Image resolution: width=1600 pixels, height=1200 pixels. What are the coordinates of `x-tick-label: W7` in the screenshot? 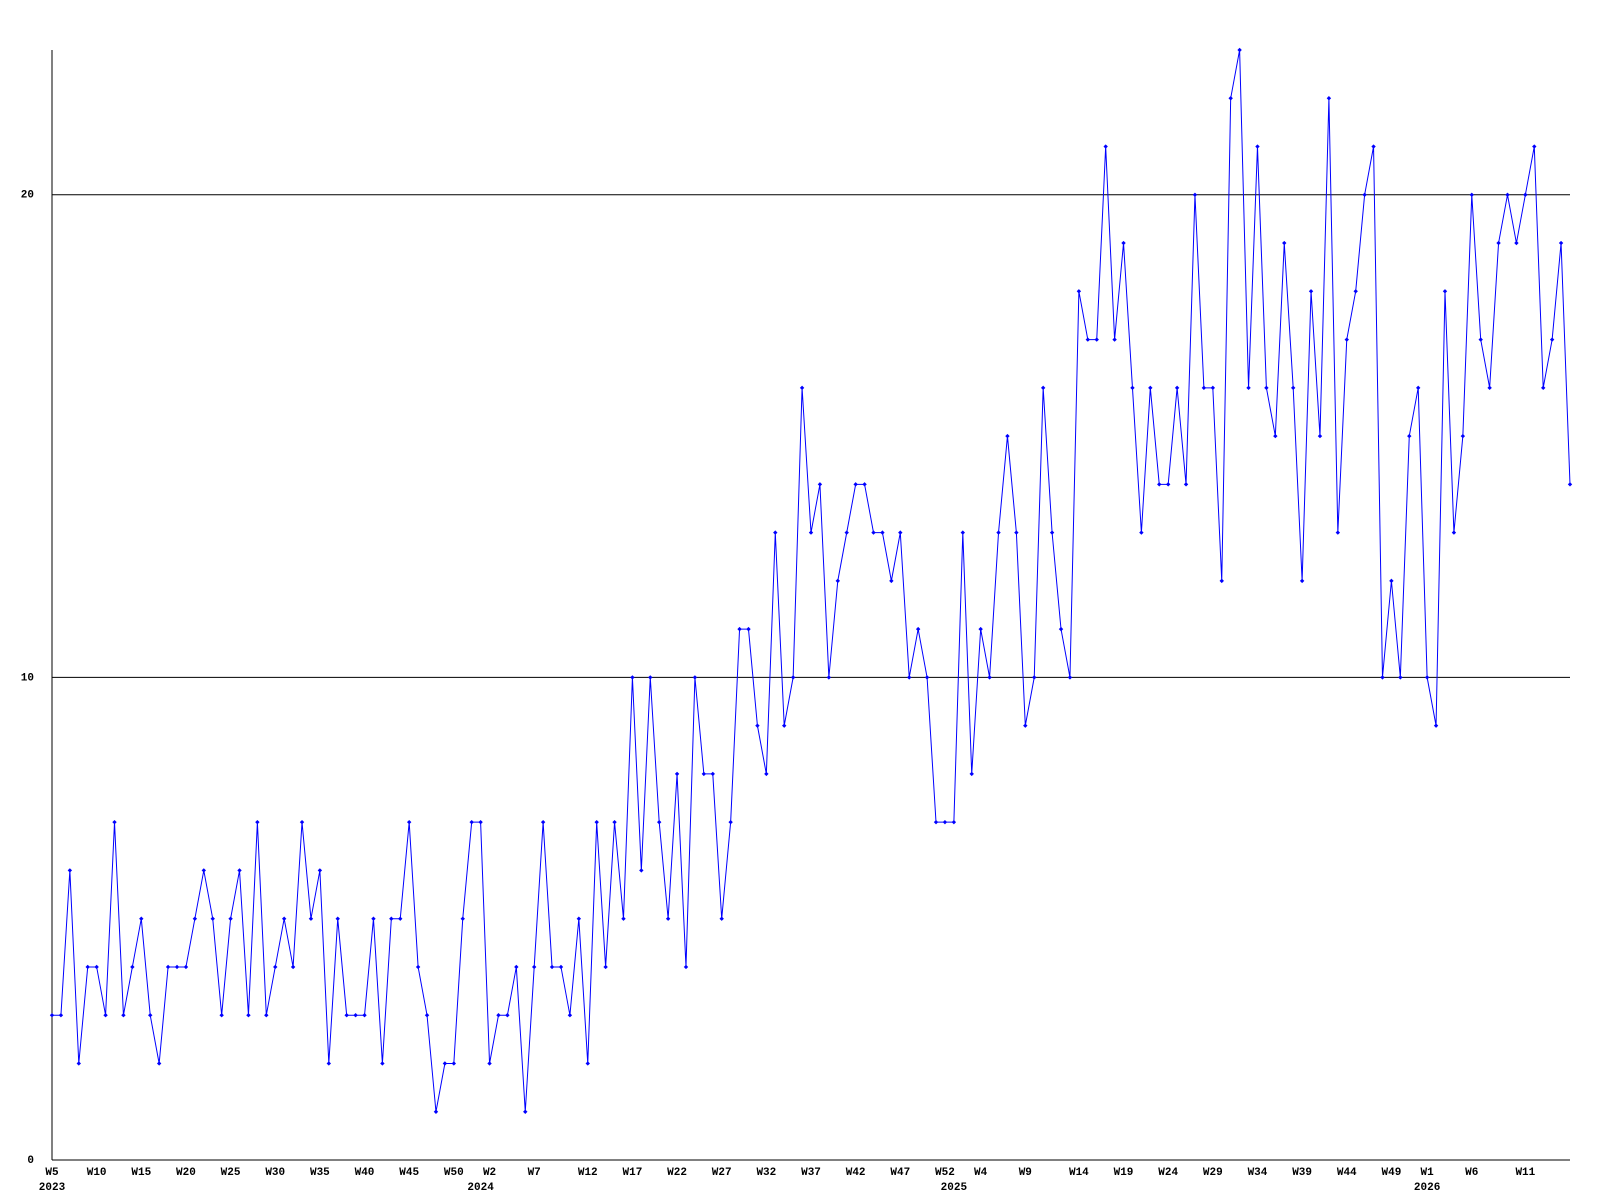 It's located at (534, 1173).